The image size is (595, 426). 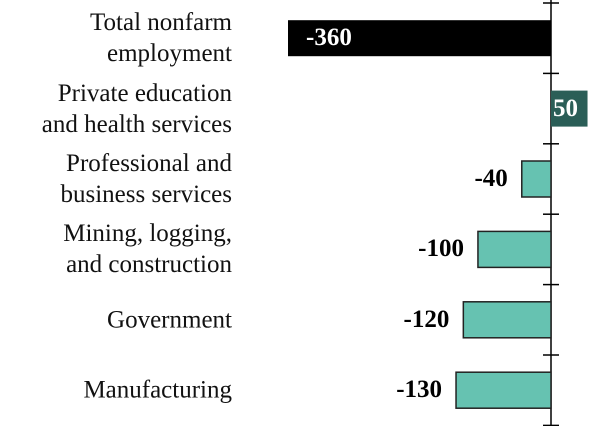 What do you see at coordinates (426, 319) in the screenshot?
I see `value-label: -120` at bounding box center [426, 319].